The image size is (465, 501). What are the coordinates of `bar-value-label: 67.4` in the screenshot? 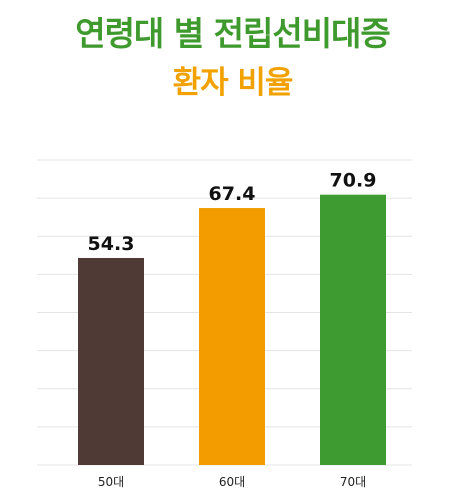 It's located at (232, 194).